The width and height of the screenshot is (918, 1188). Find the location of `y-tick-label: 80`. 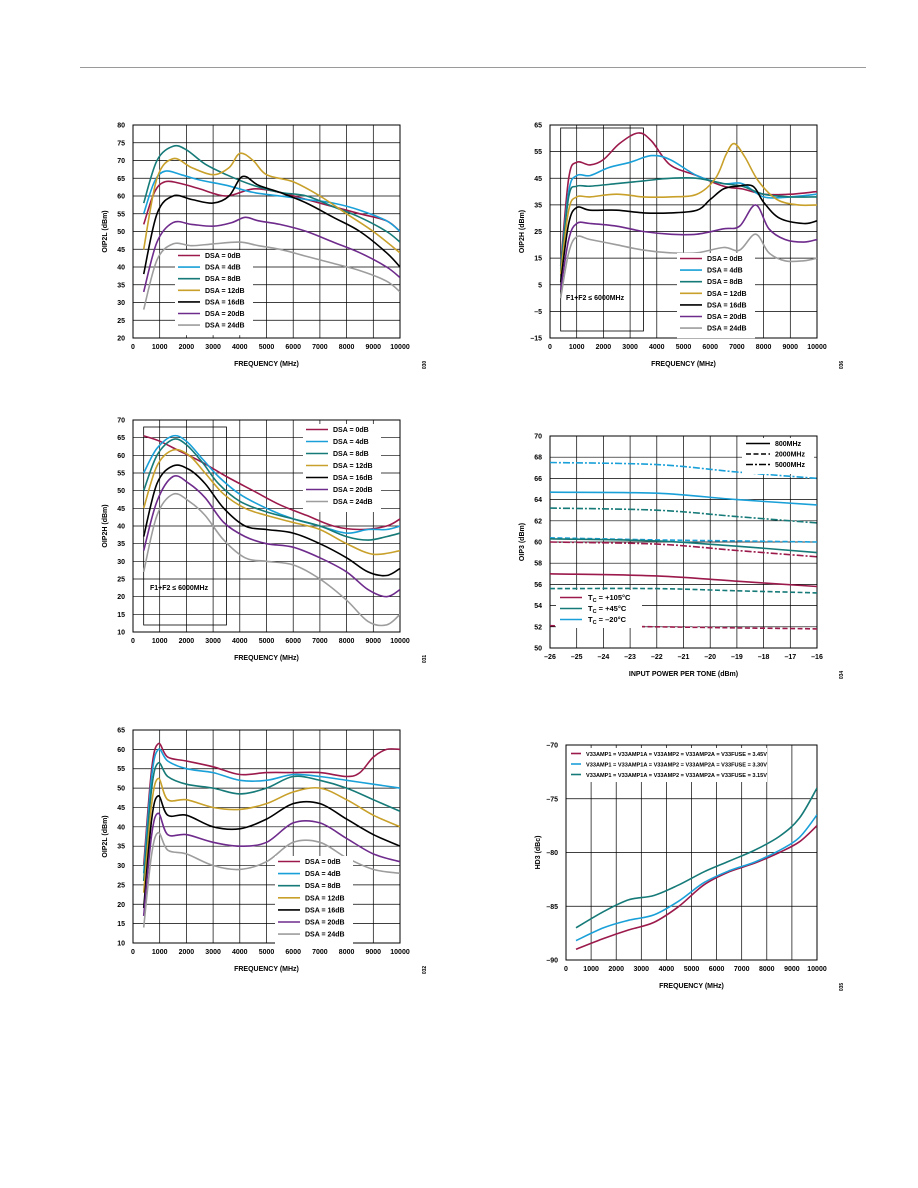

y-tick-label: 80 is located at coordinates (121, 126).